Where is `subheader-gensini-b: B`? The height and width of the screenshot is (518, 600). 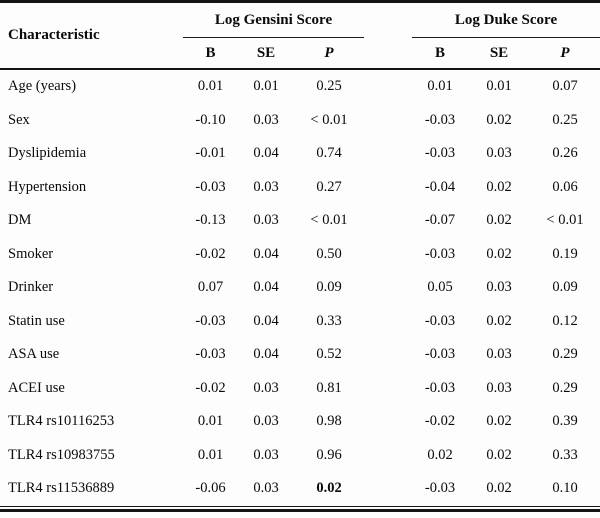 subheader-gensini-b: B is located at coordinates (210, 53).